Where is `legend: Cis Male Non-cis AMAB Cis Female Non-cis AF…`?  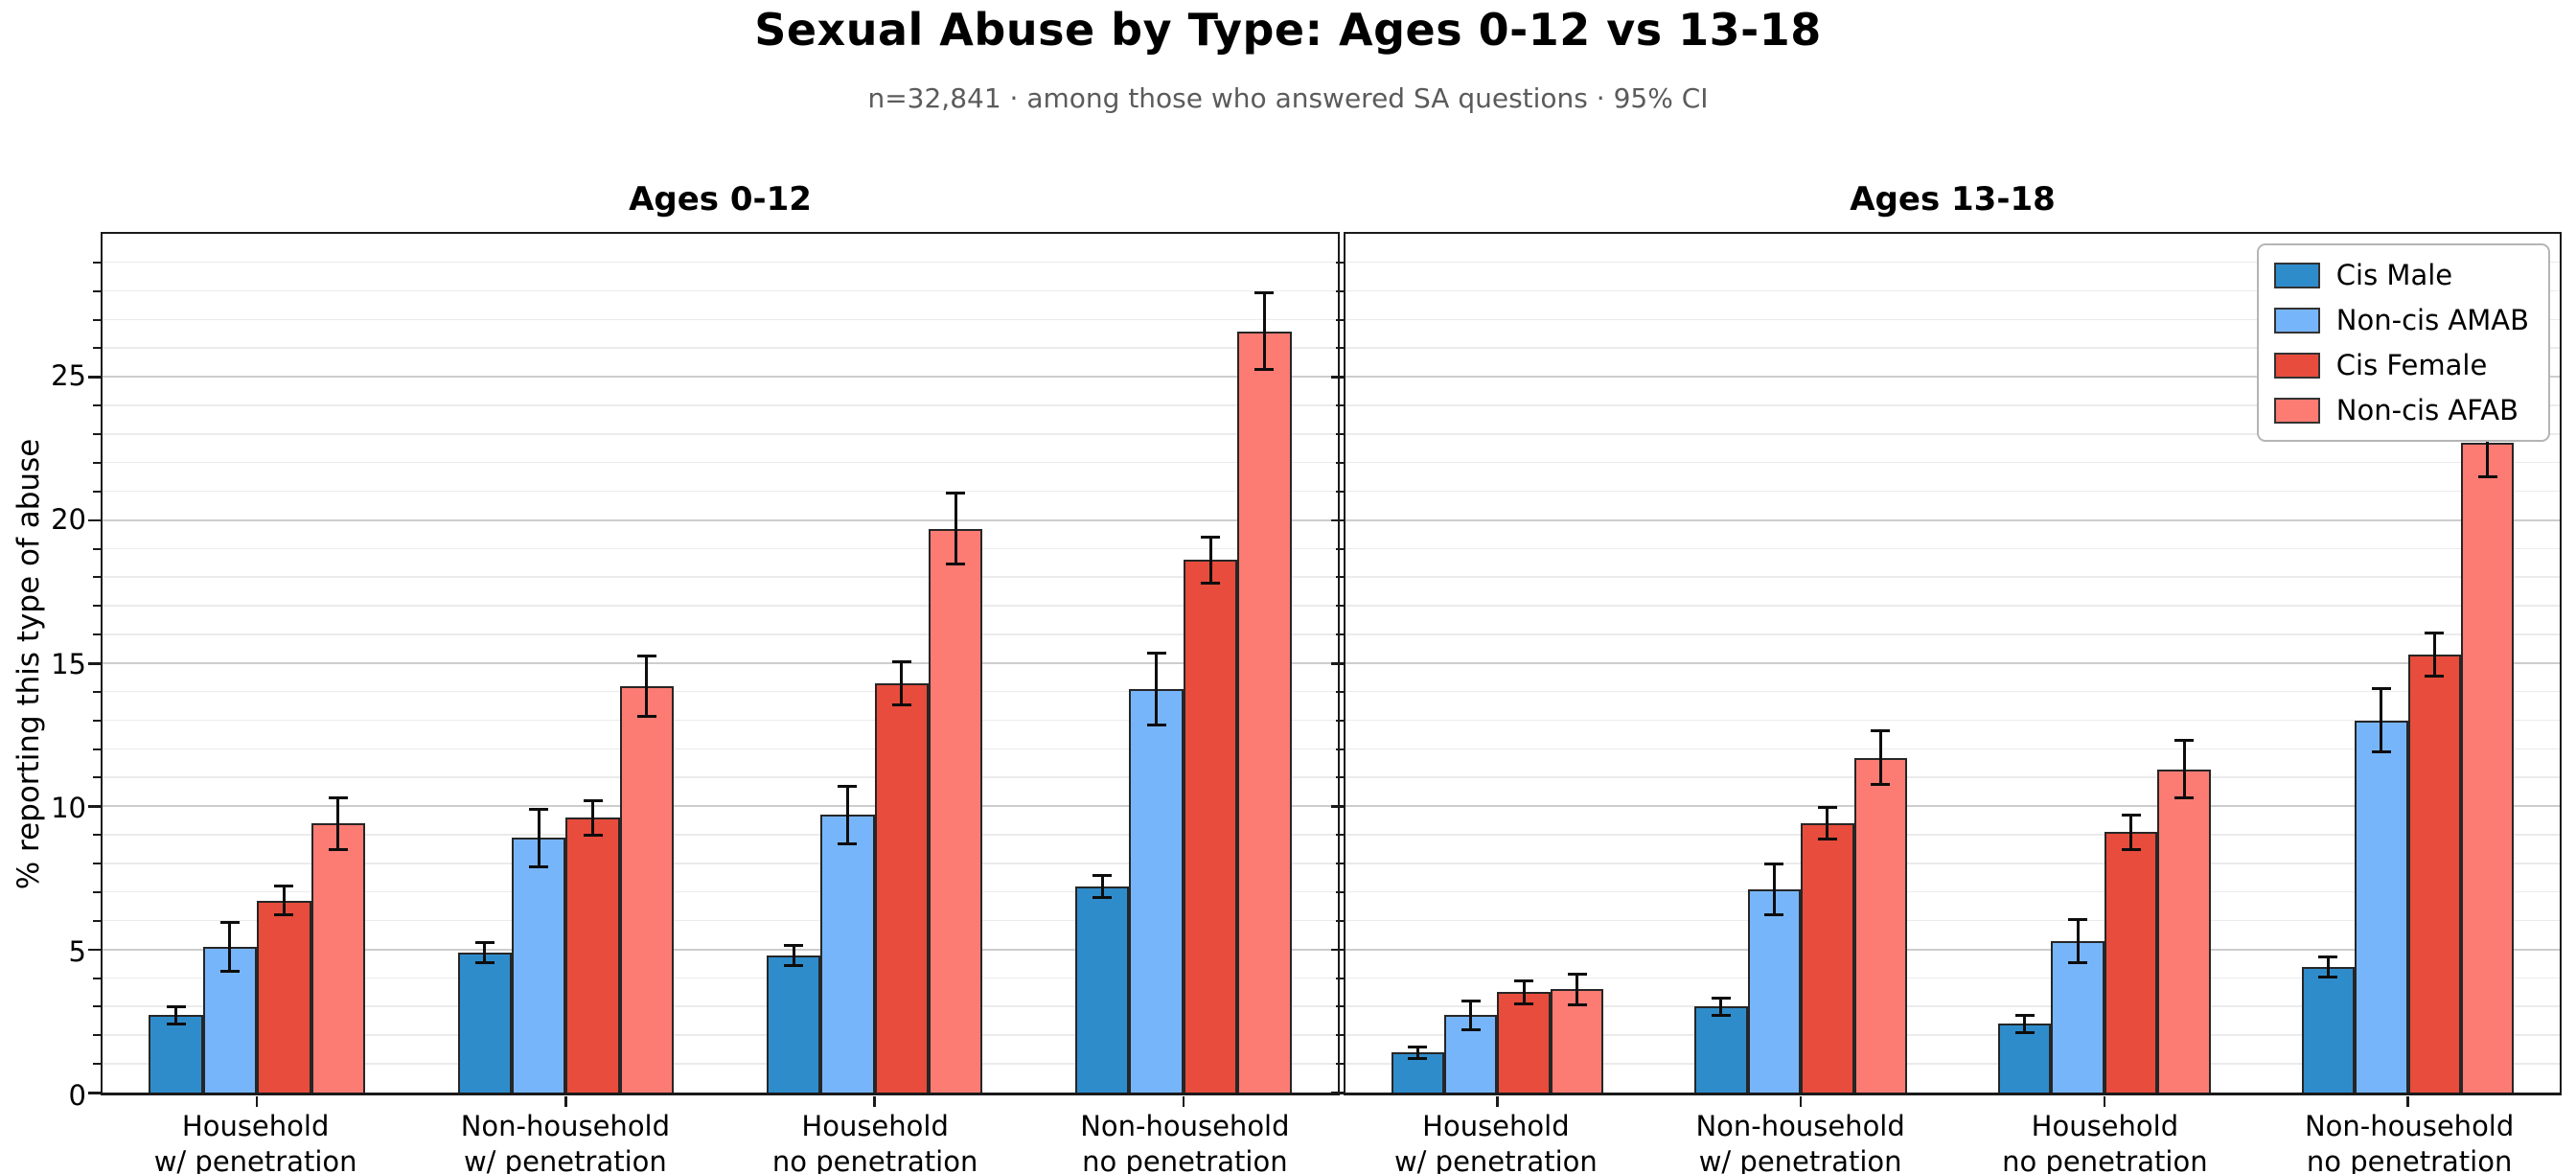 legend: Cis Male Non-cis AMAB Cis Female Non-cis AF… is located at coordinates (2403, 342).